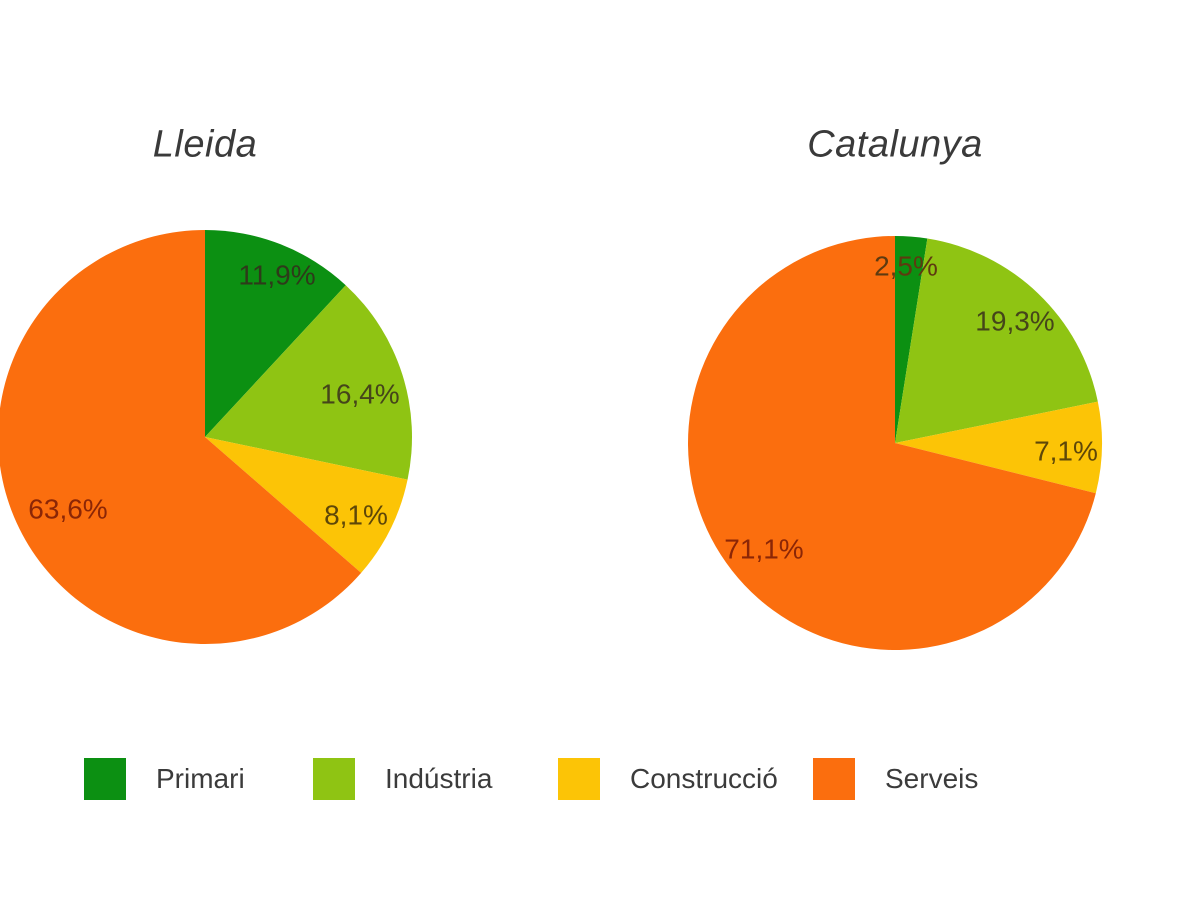  I want to click on pie-0-label-0: 11,9%, so click(276, 275).